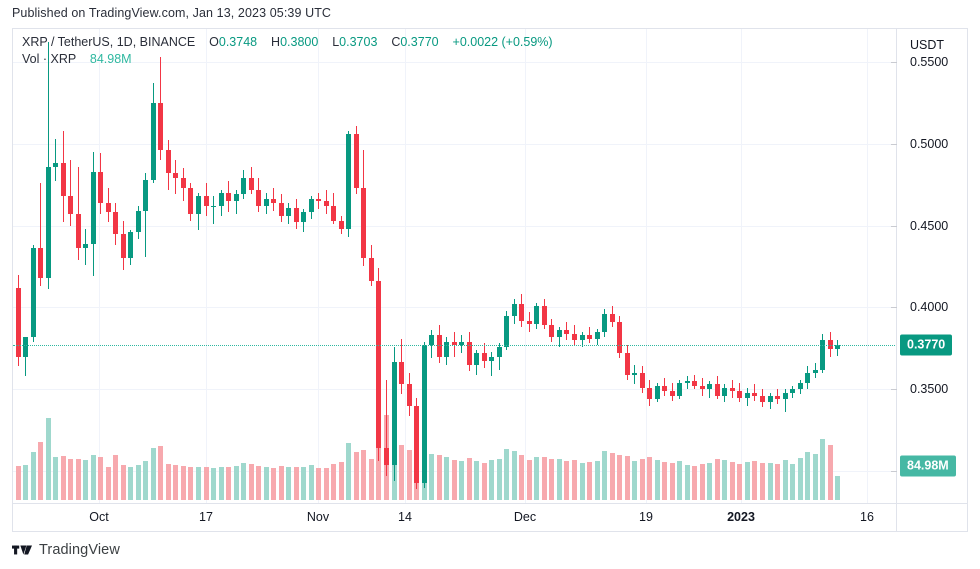 This screenshot has height=569, width=980. Describe the element at coordinates (455, 517) in the screenshot. I see `time-scale: Oct 17 Nov 14 Dec 19 2023 16` at that location.